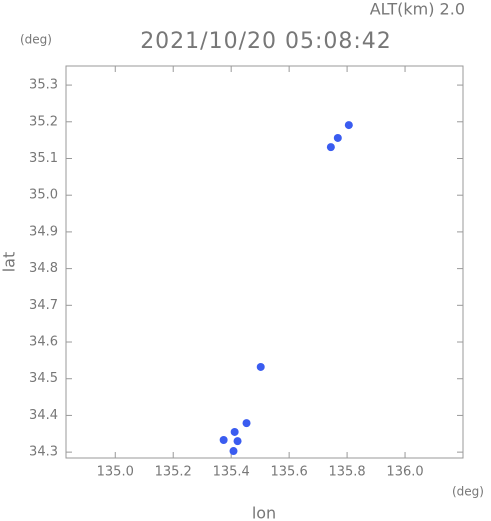  Describe the element at coordinates (404, 472) in the screenshot. I see `x-tick-label: 136.0` at that location.